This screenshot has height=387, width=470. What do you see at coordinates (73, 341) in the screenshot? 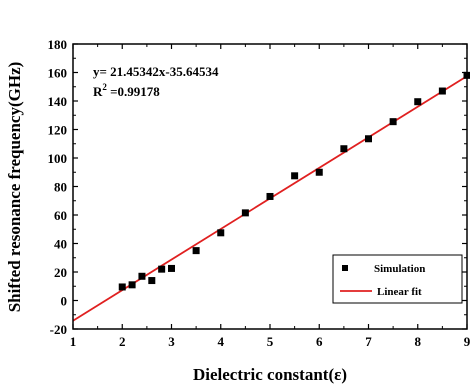
I see `x-tick-label: 1` at bounding box center [73, 341].